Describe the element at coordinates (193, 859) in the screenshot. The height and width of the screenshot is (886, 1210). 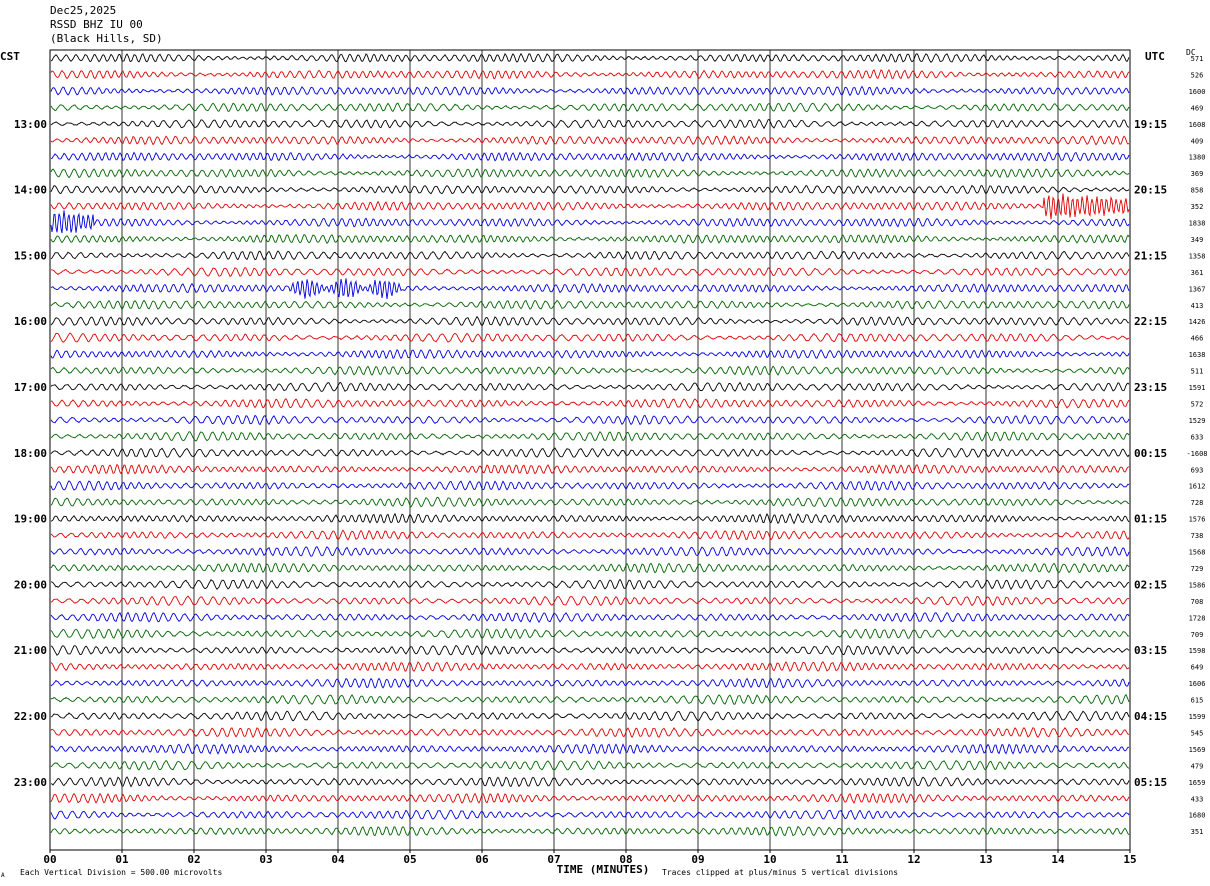
I see `x-tick-label: 02` at that location.